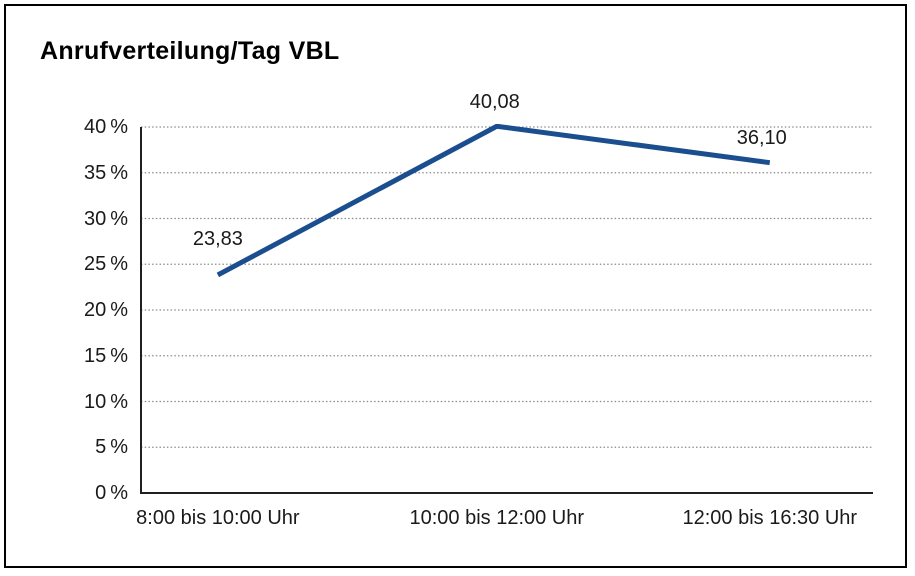 The width and height of the screenshot is (915, 576). What do you see at coordinates (497, 518) in the screenshot?
I see `x-tick-label: 10:00 bis 12:00 Uhr` at bounding box center [497, 518].